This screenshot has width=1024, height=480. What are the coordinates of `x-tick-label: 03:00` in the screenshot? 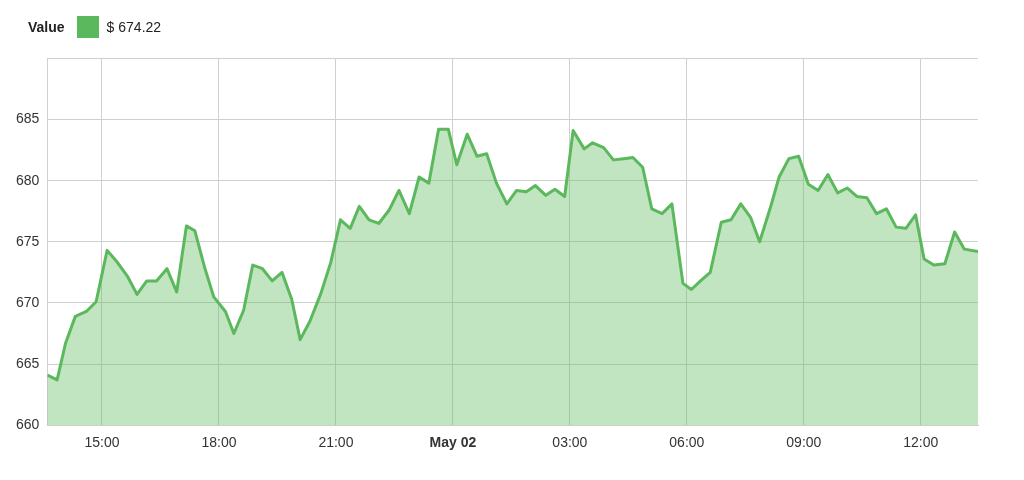 It's located at (570, 442).